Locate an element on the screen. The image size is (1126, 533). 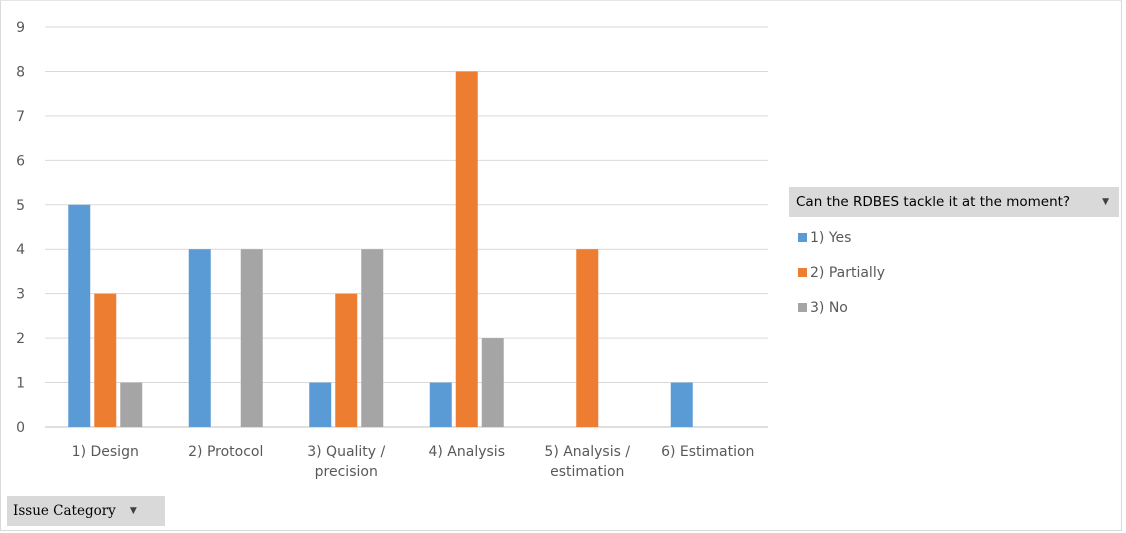
x-tick-label: precision is located at coordinates (346, 472).